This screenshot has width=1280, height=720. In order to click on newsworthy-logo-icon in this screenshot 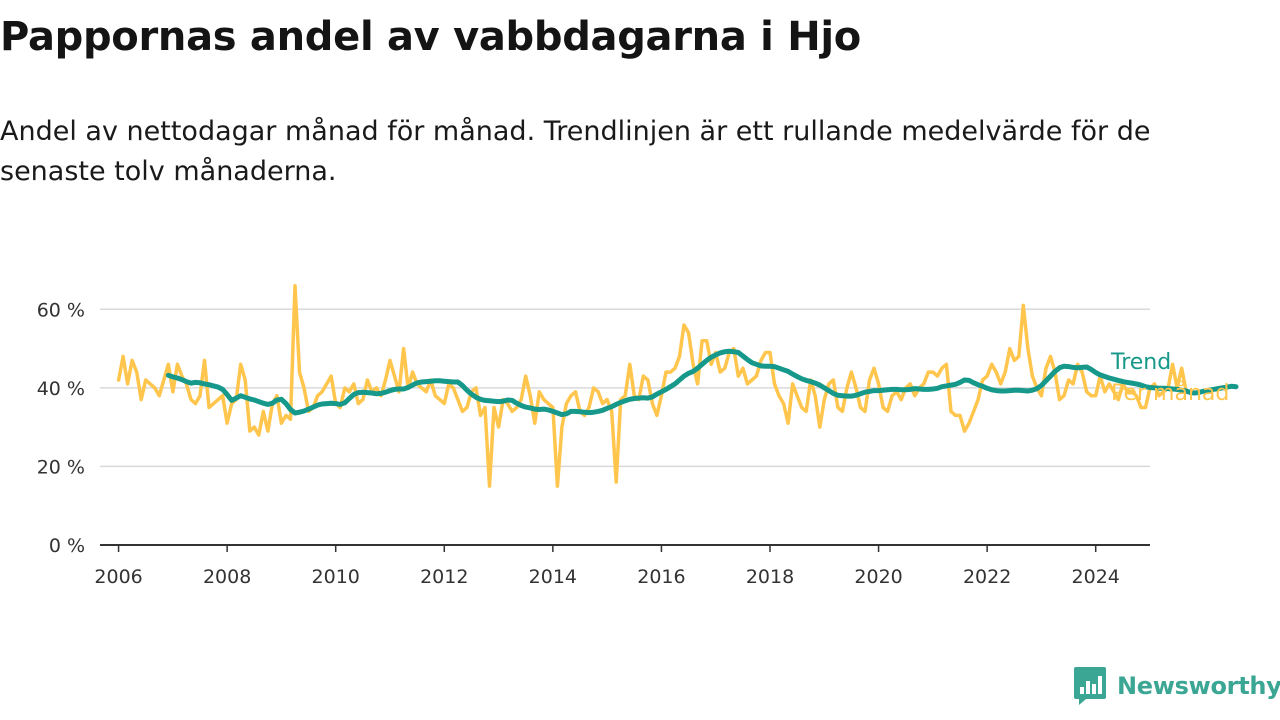, I will do `click(1090, 686)`.